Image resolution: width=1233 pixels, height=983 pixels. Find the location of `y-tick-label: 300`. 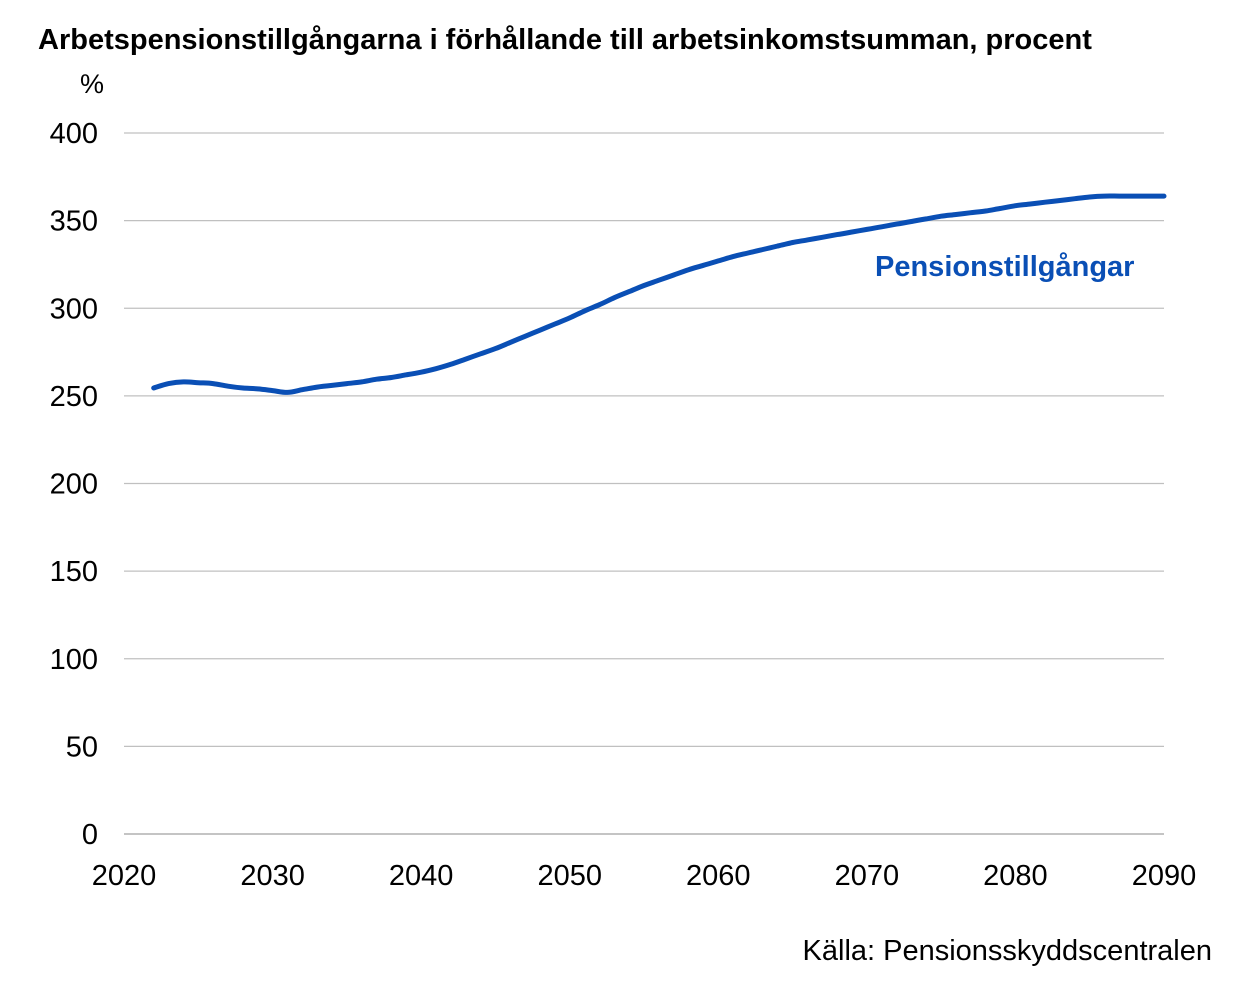

y-tick-label: 300 is located at coordinates (74, 309).